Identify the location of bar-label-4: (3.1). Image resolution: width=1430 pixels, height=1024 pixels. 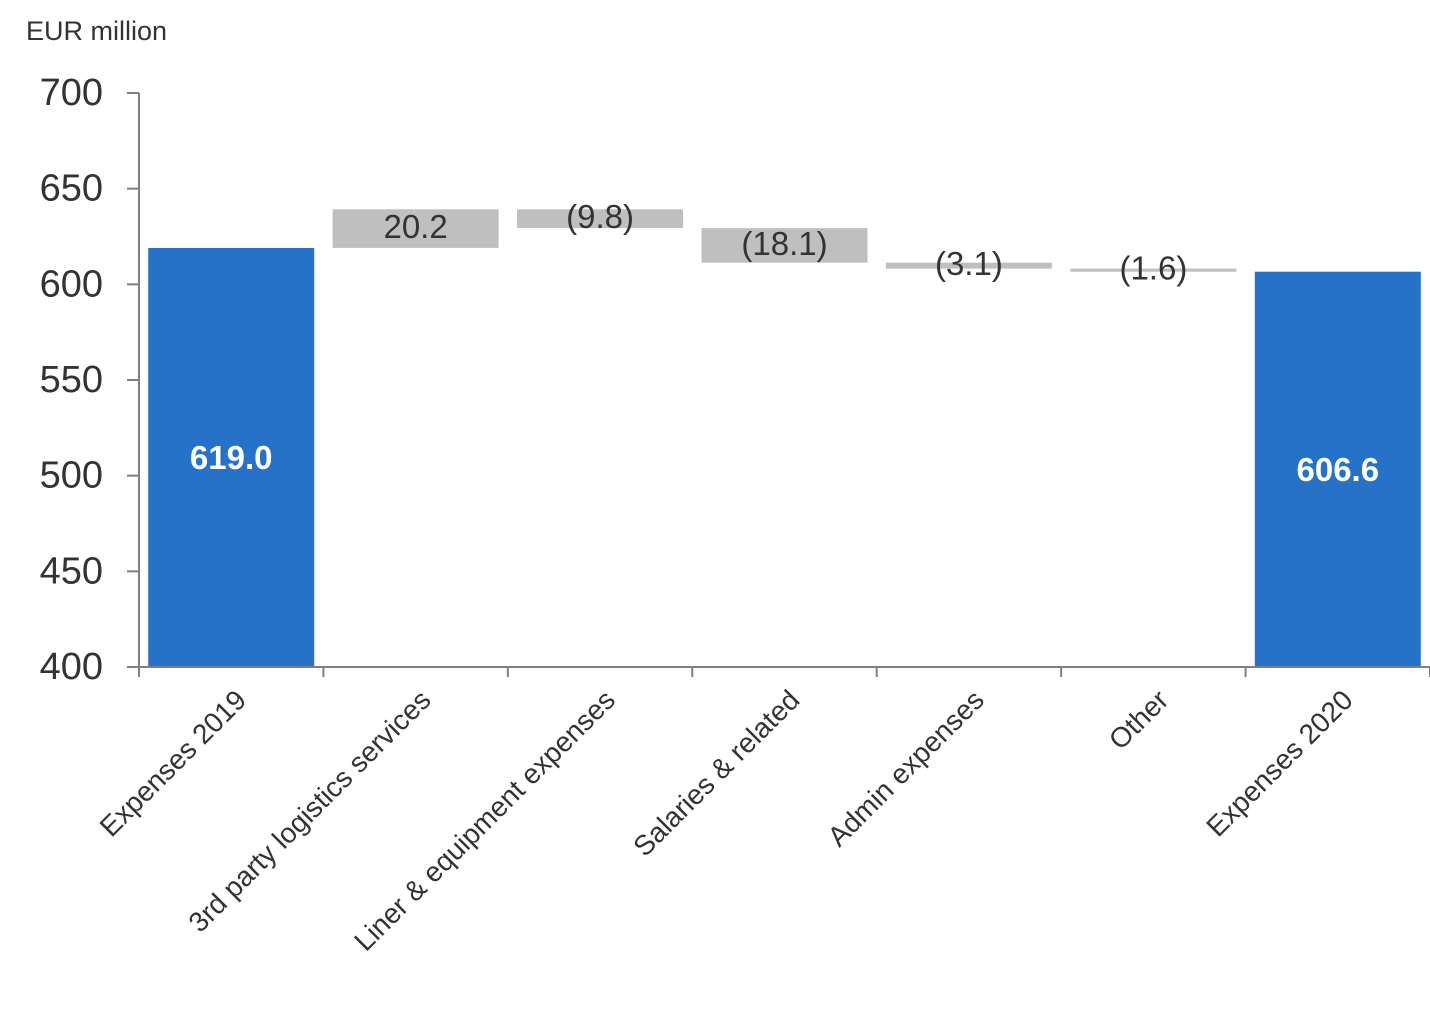
(969, 263).